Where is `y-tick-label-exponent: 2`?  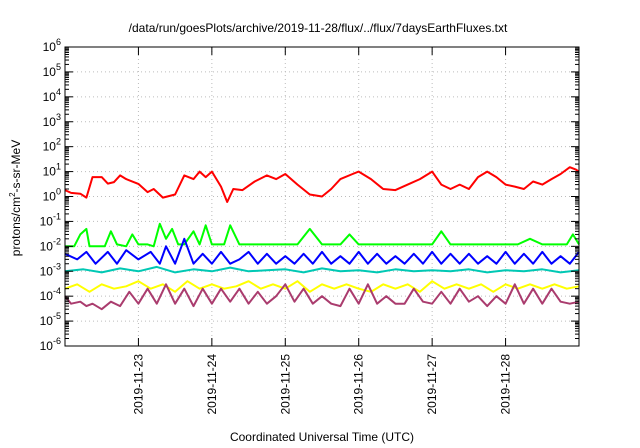 y-tick-label-exponent: 2 is located at coordinates (58, 142).